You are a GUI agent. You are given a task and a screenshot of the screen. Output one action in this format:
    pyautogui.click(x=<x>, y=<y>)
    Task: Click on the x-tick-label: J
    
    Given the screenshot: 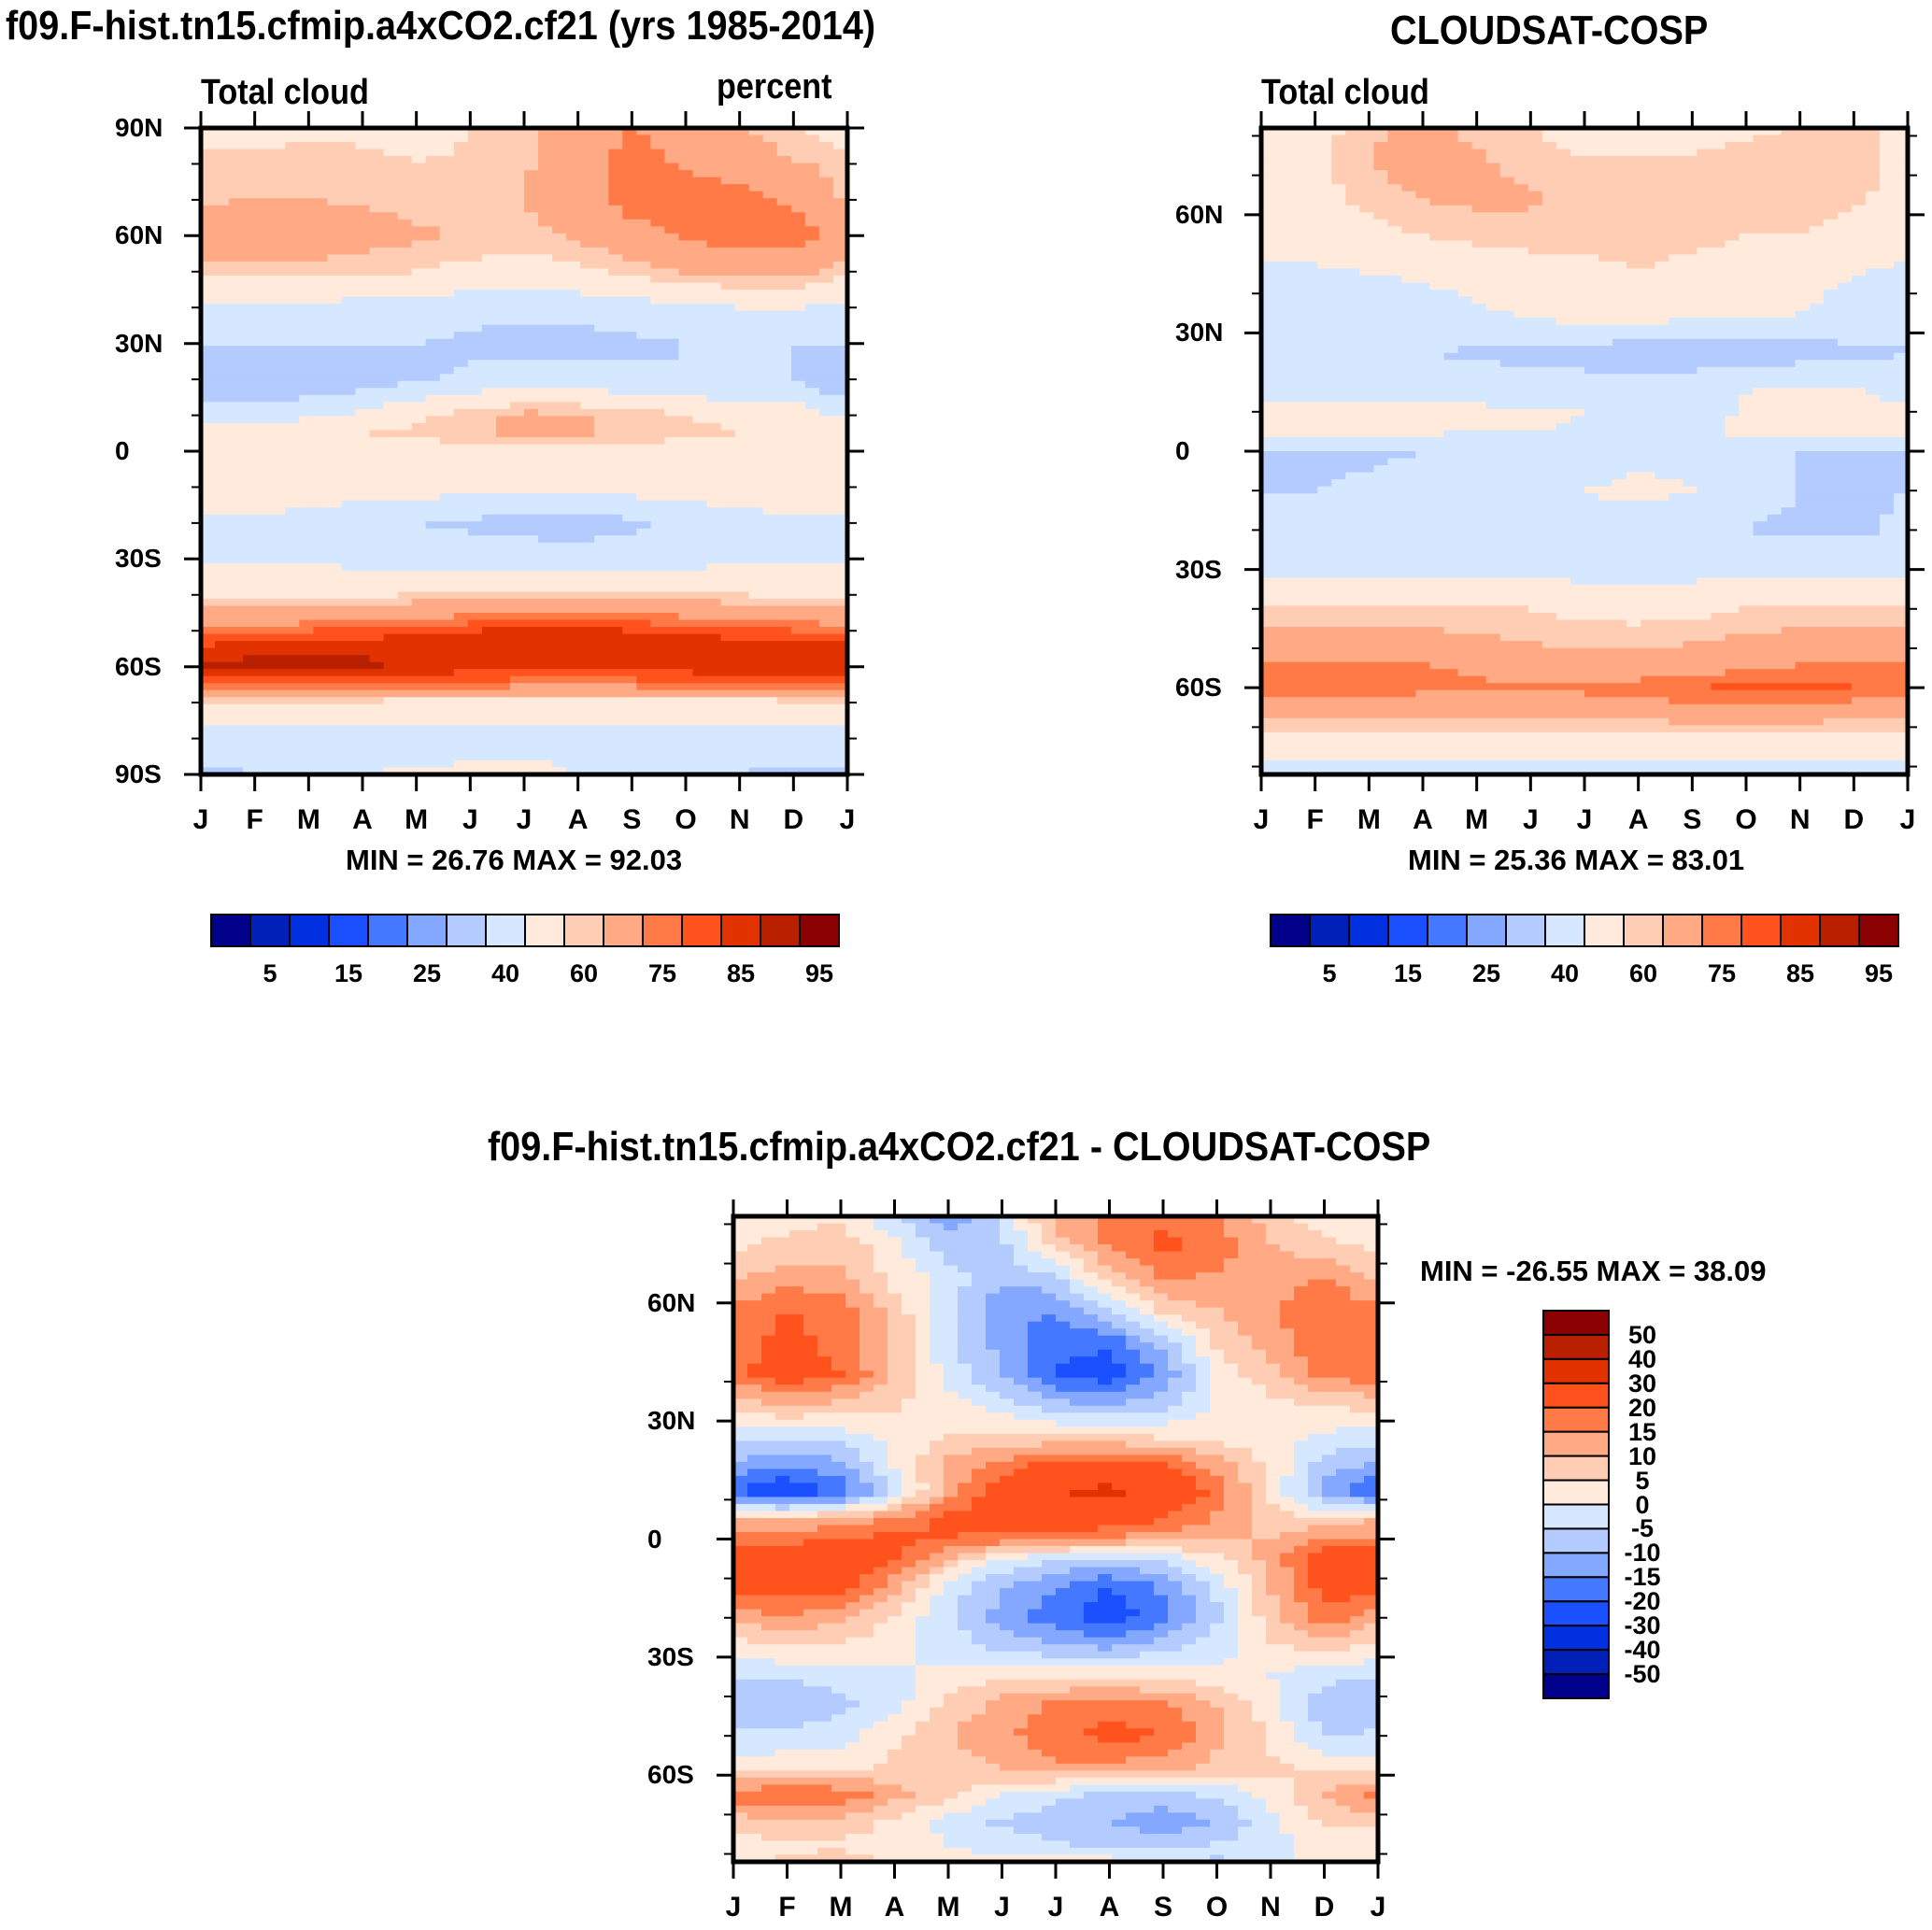 What is the action you would take?
    pyautogui.click(x=1584, y=819)
    